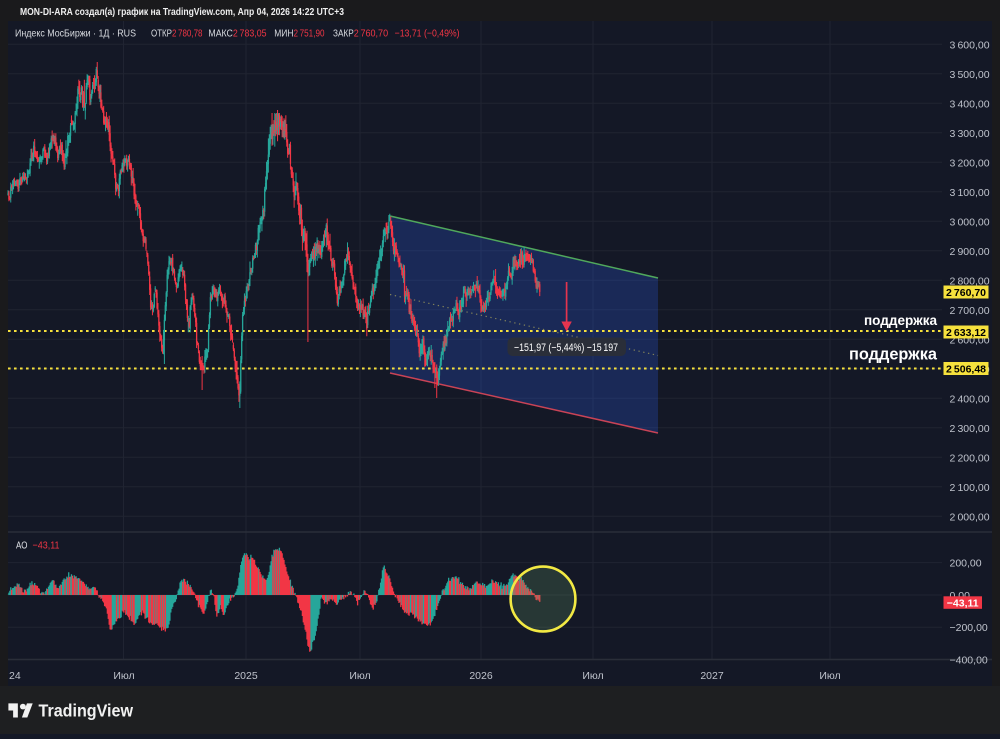  I want to click on svg-text: AO, so click(22, 546).